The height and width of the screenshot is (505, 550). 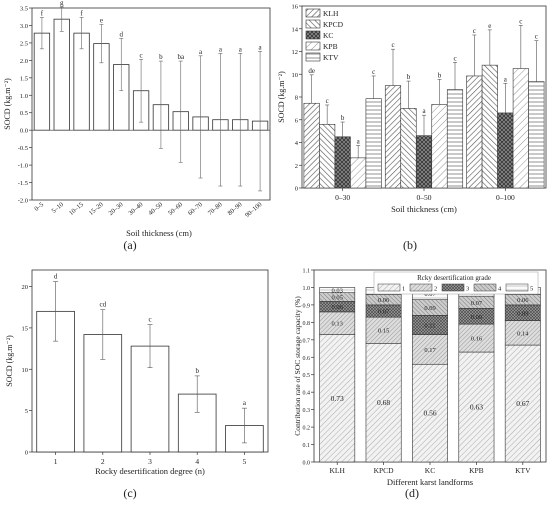 What do you see at coordinates (150, 471) in the screenshot?
I see `c-x-axis-label: Rocky desertification degree (n)` at bounding box center [150, 471].